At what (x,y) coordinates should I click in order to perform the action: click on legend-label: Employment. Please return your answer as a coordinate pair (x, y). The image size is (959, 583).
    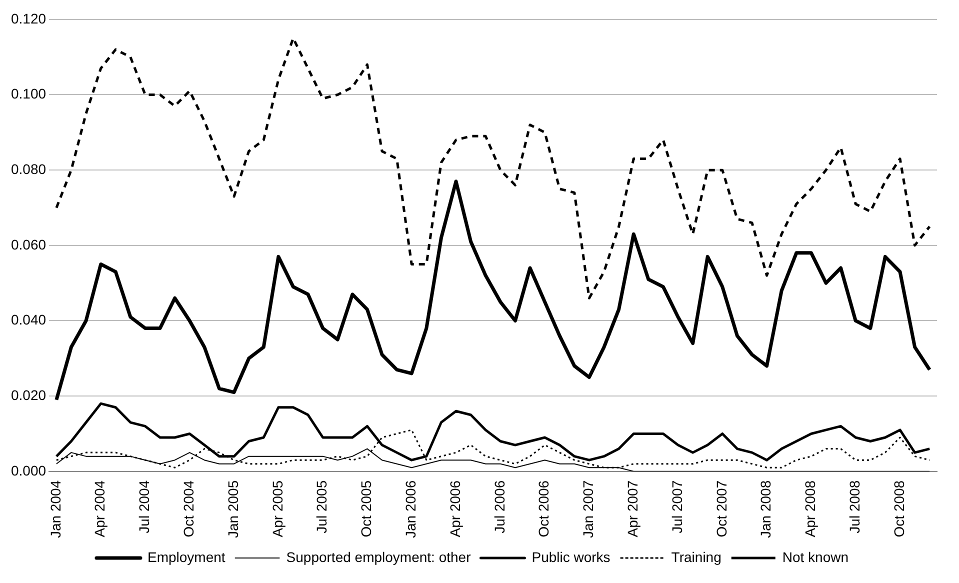
    Looking at the image, I should click on (186, 556).